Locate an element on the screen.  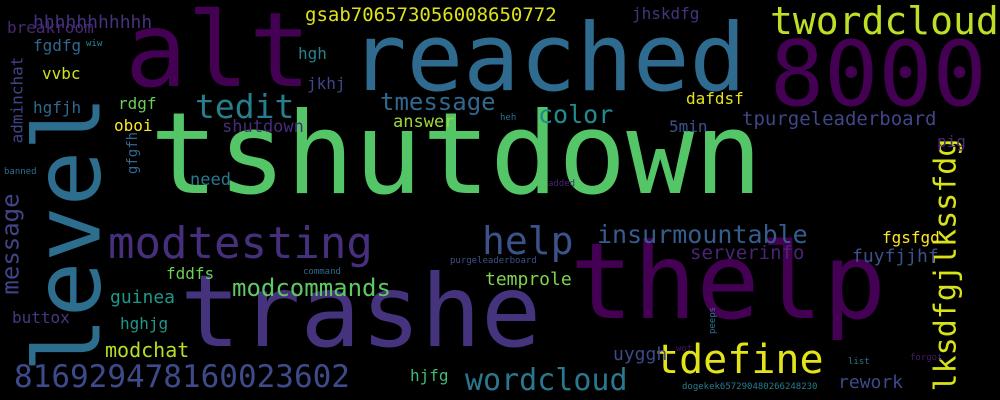
word-alt: alt is located at coordinates (218, 55).